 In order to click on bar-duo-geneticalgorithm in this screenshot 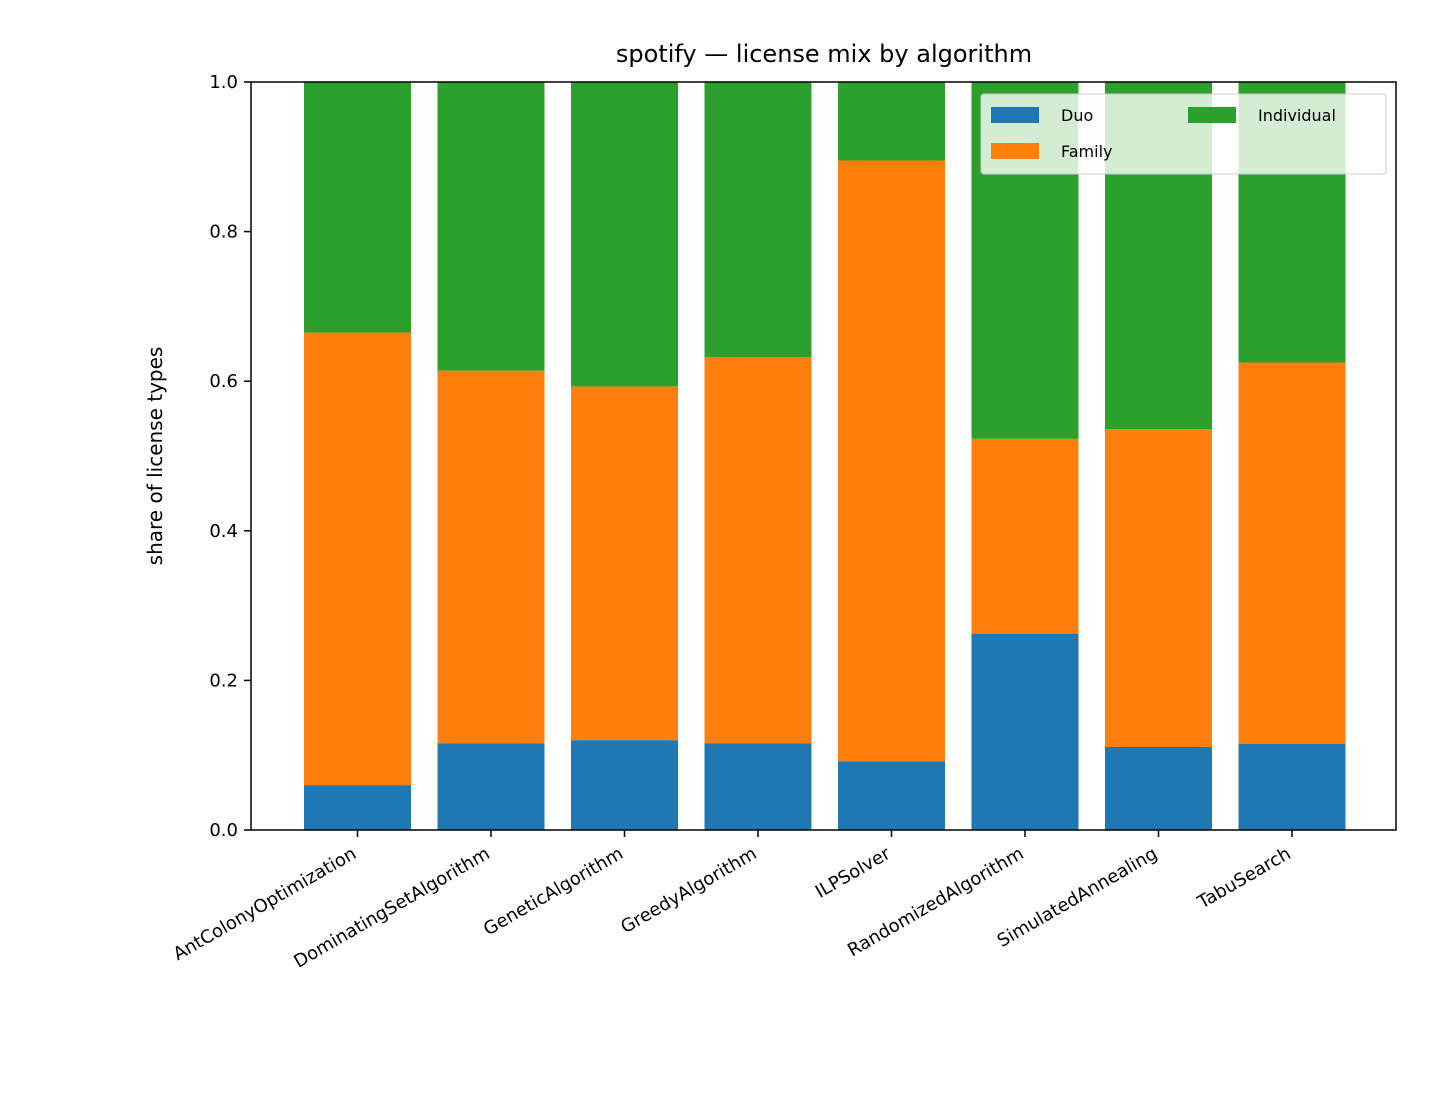, I will do `click(624, 785)`.